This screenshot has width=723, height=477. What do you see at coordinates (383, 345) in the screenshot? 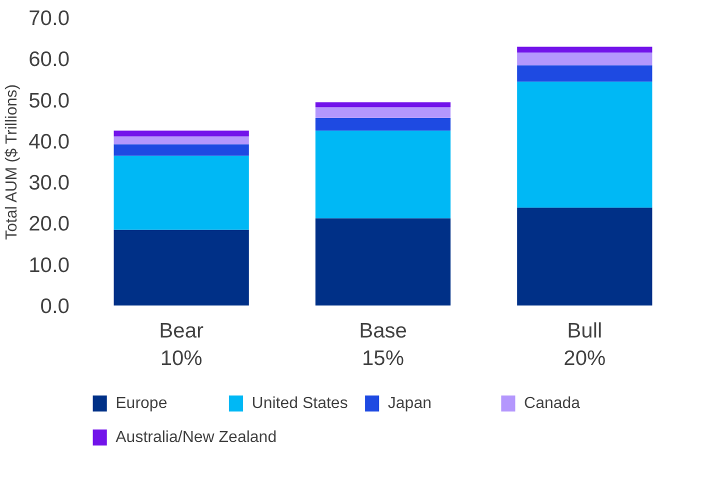
I see `x-tick-label: Base 15%` at bounding box center [383, 345].